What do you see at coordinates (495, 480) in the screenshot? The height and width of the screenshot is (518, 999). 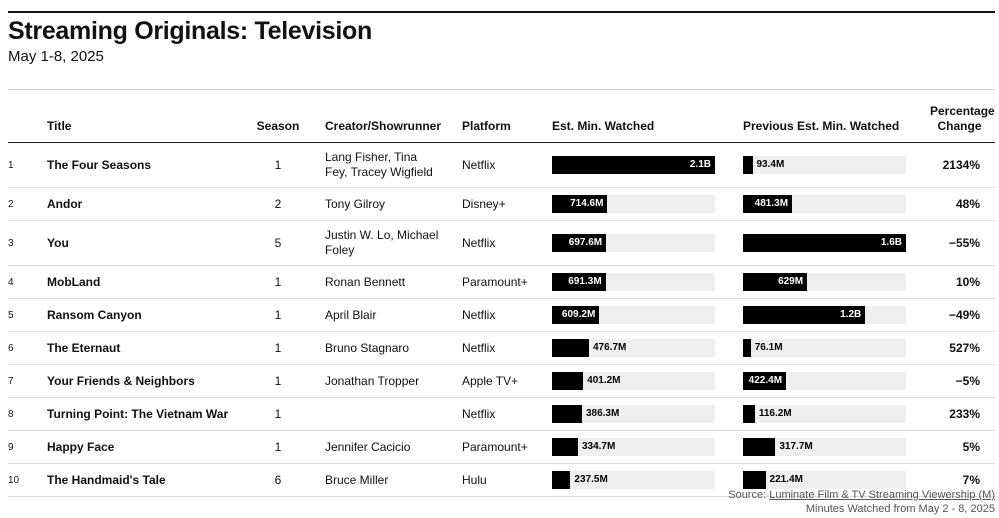 I see `platform: Hulu` at bounding box center [495, 480].